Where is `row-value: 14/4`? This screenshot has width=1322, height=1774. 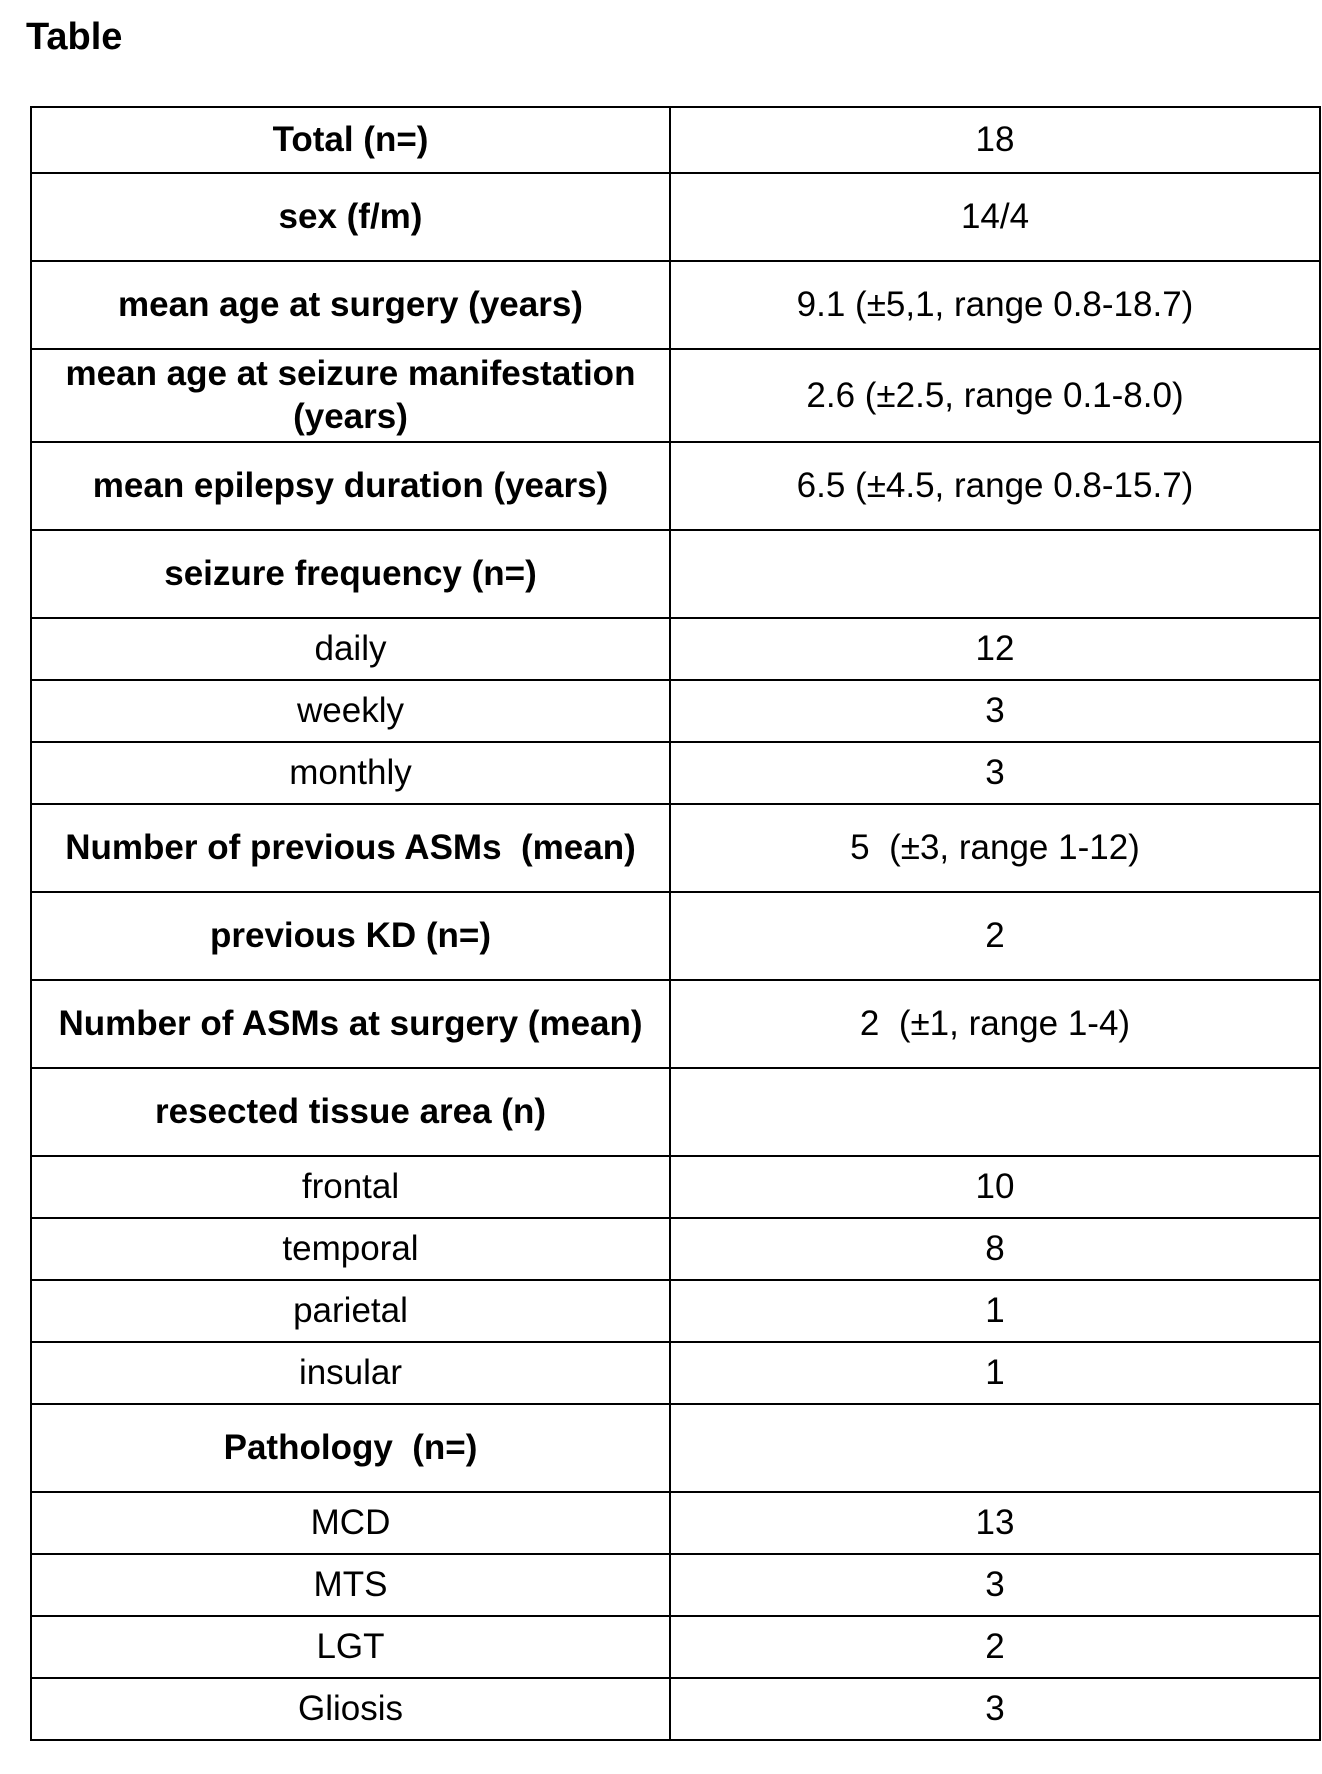 row-value: 14/4 is located at coordinates (995, 216).